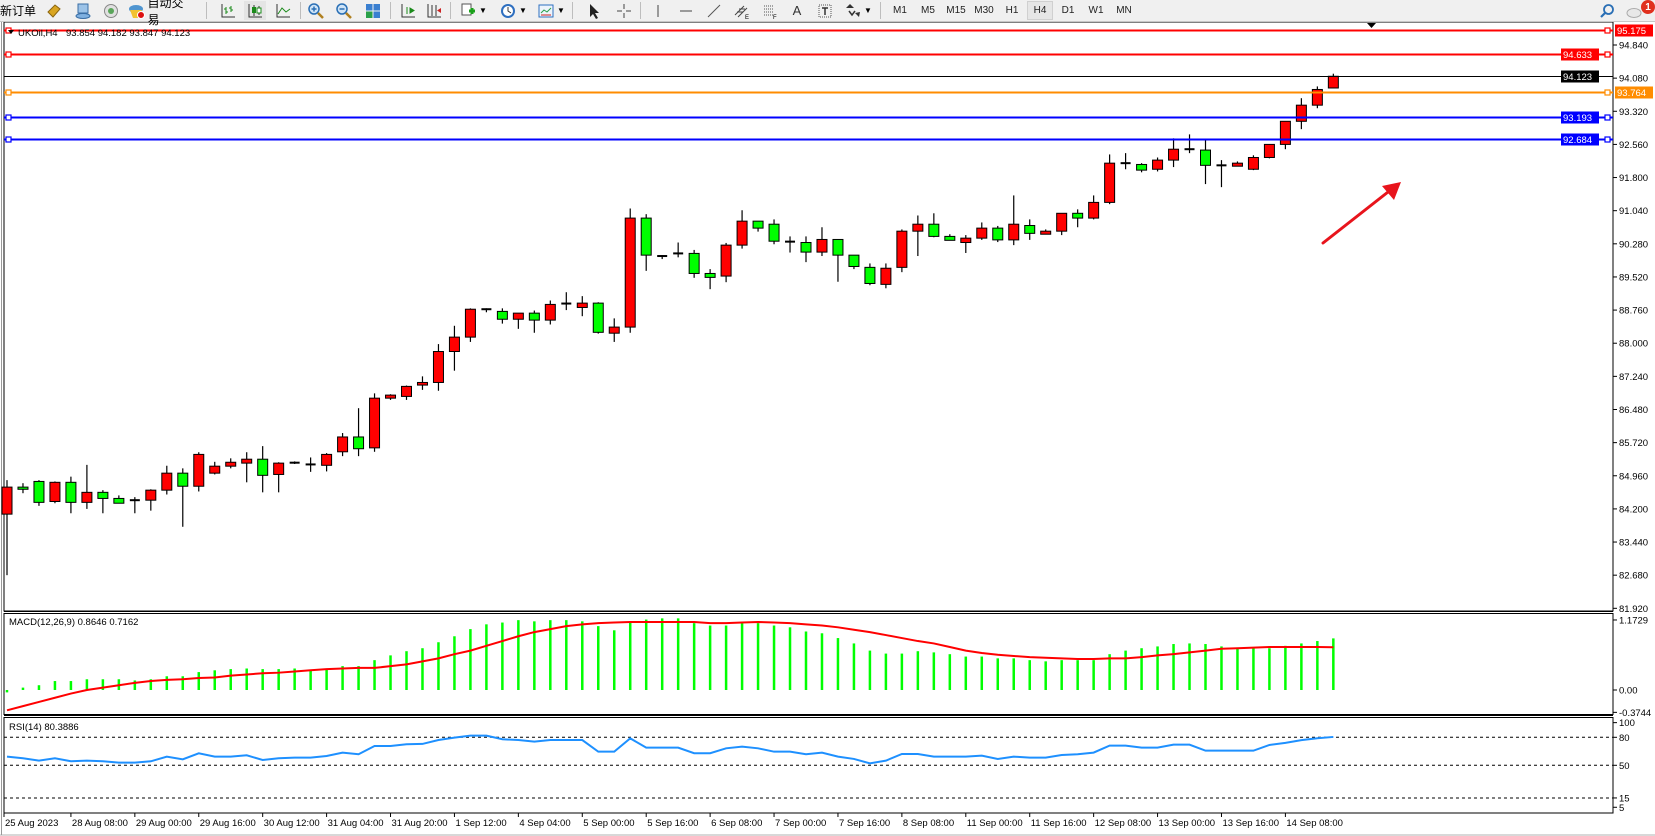 The height and width of the screenshot is (836, 1655). I want to click on fibonacci-icon: F, so click(770, 10).